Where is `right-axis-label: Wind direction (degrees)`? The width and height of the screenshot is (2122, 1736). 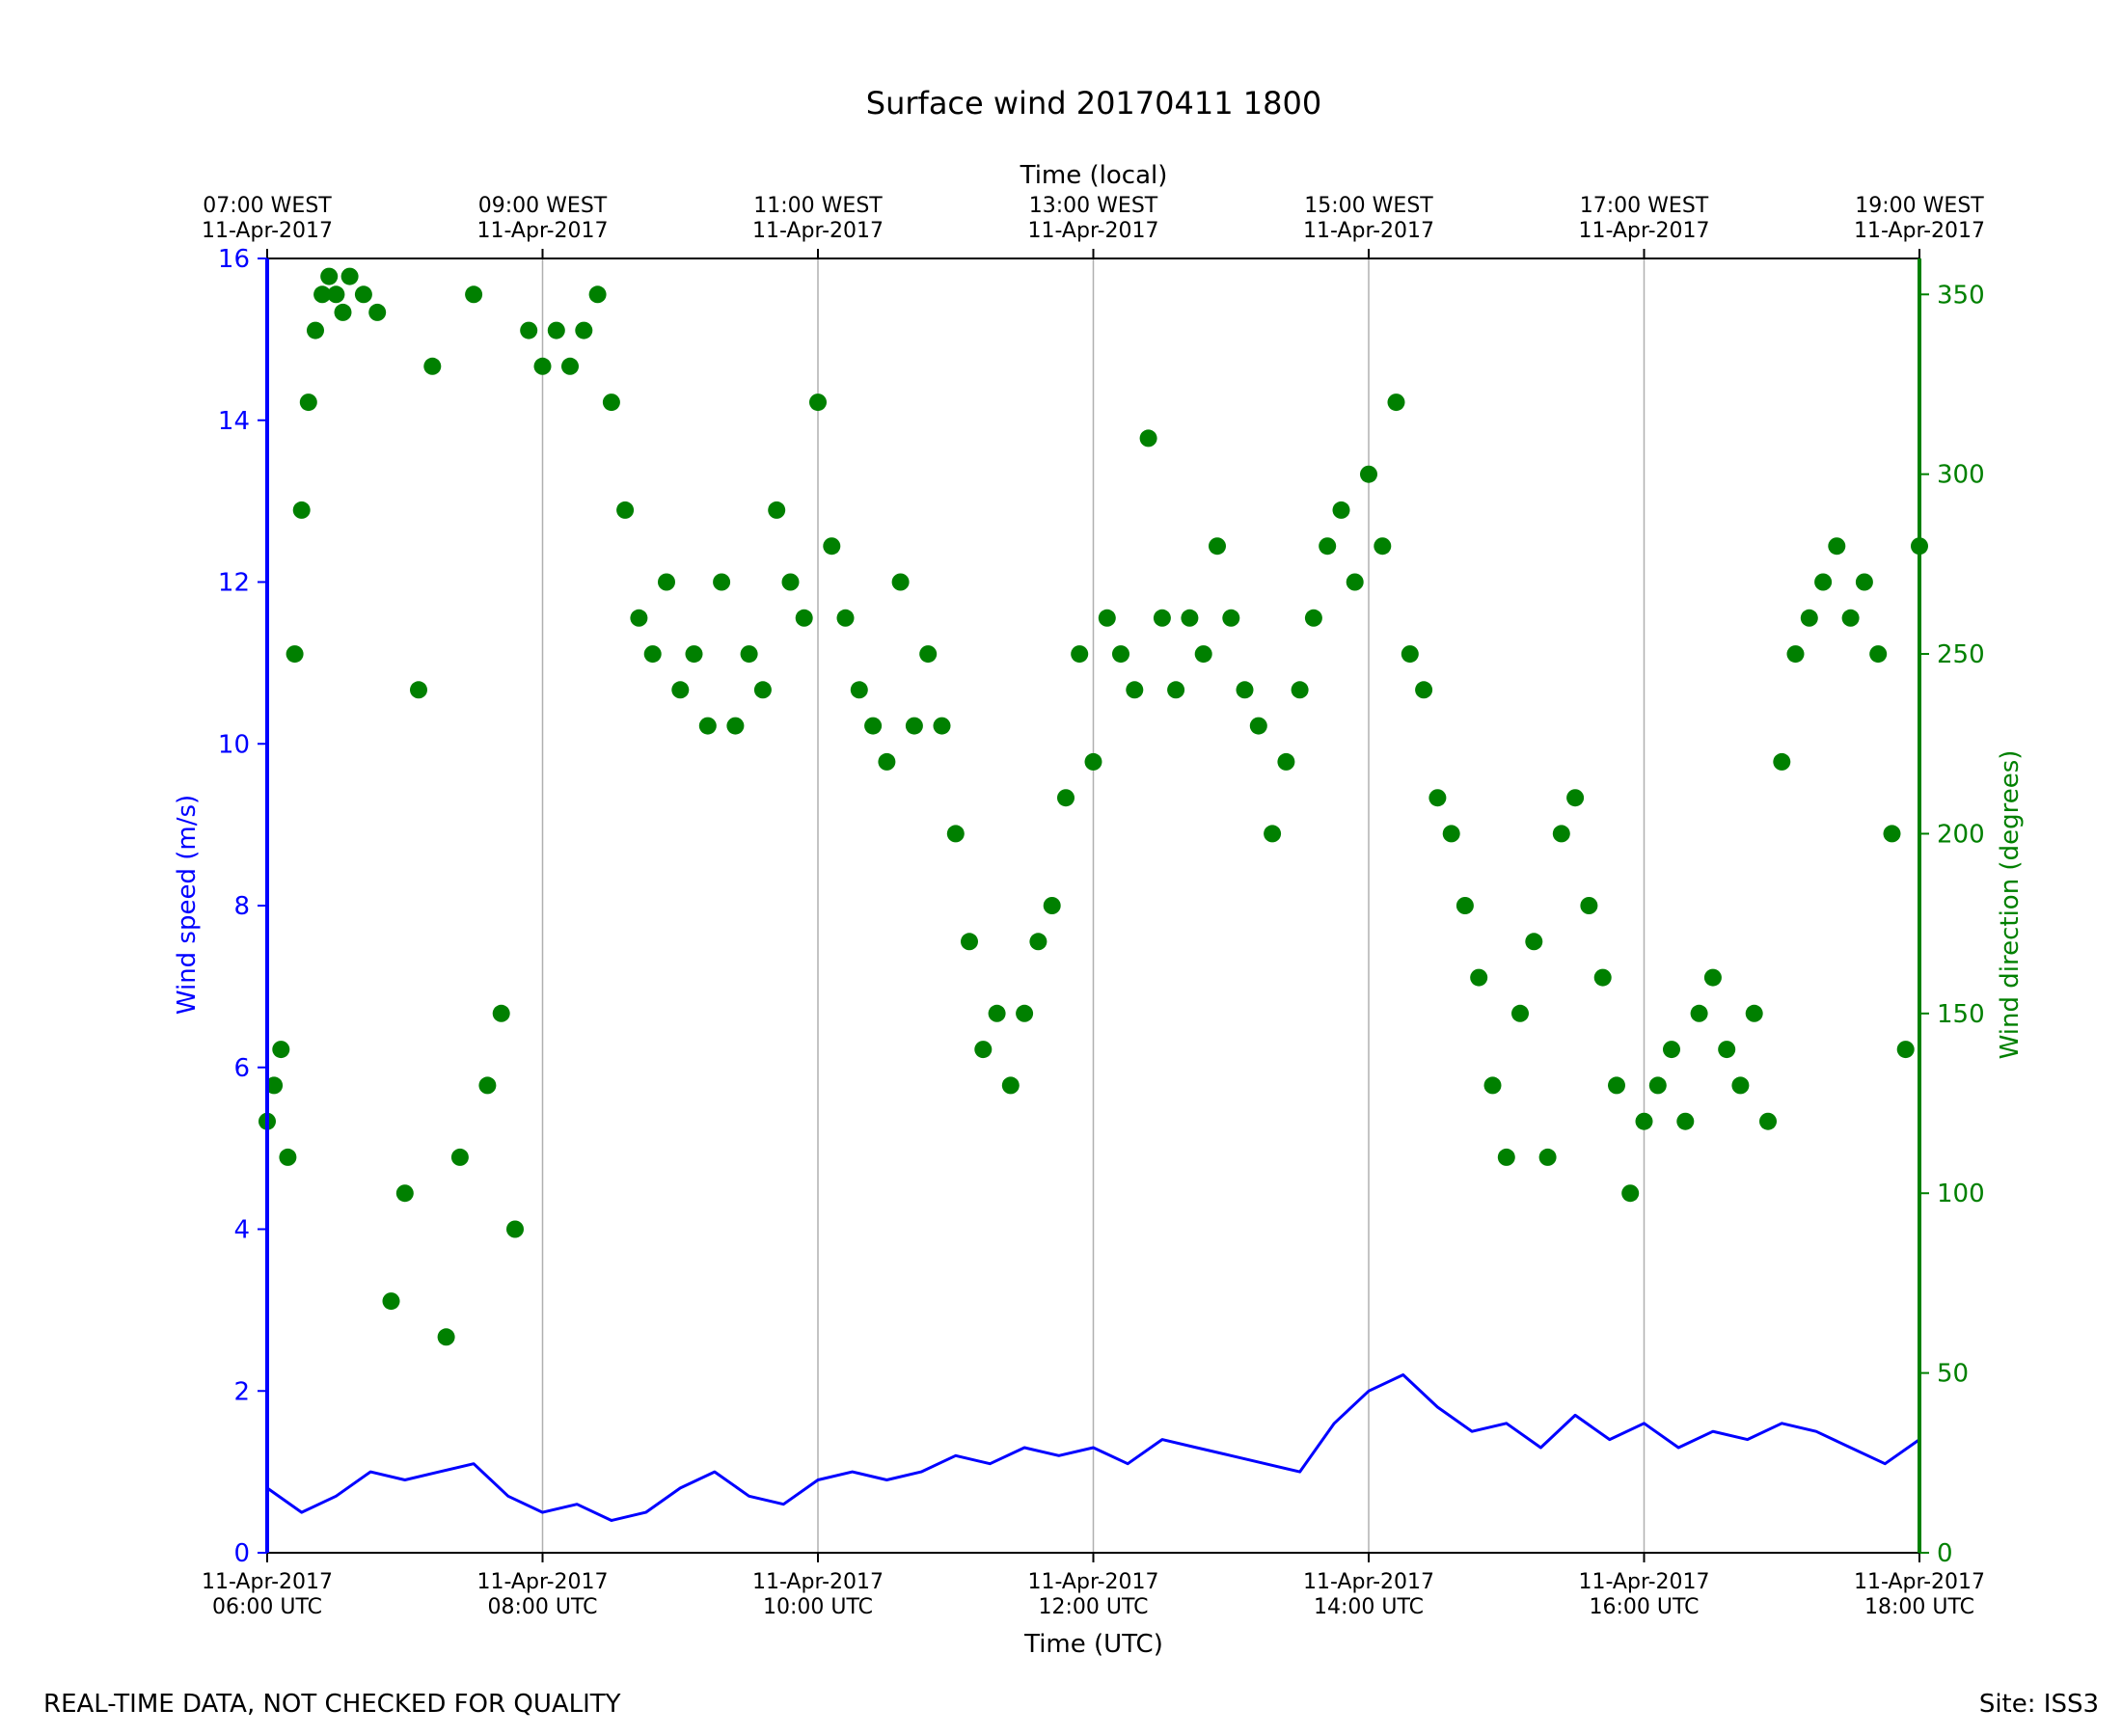
right-axis-label: Wind direction (degrees) is located at coordinates (2011, 905).